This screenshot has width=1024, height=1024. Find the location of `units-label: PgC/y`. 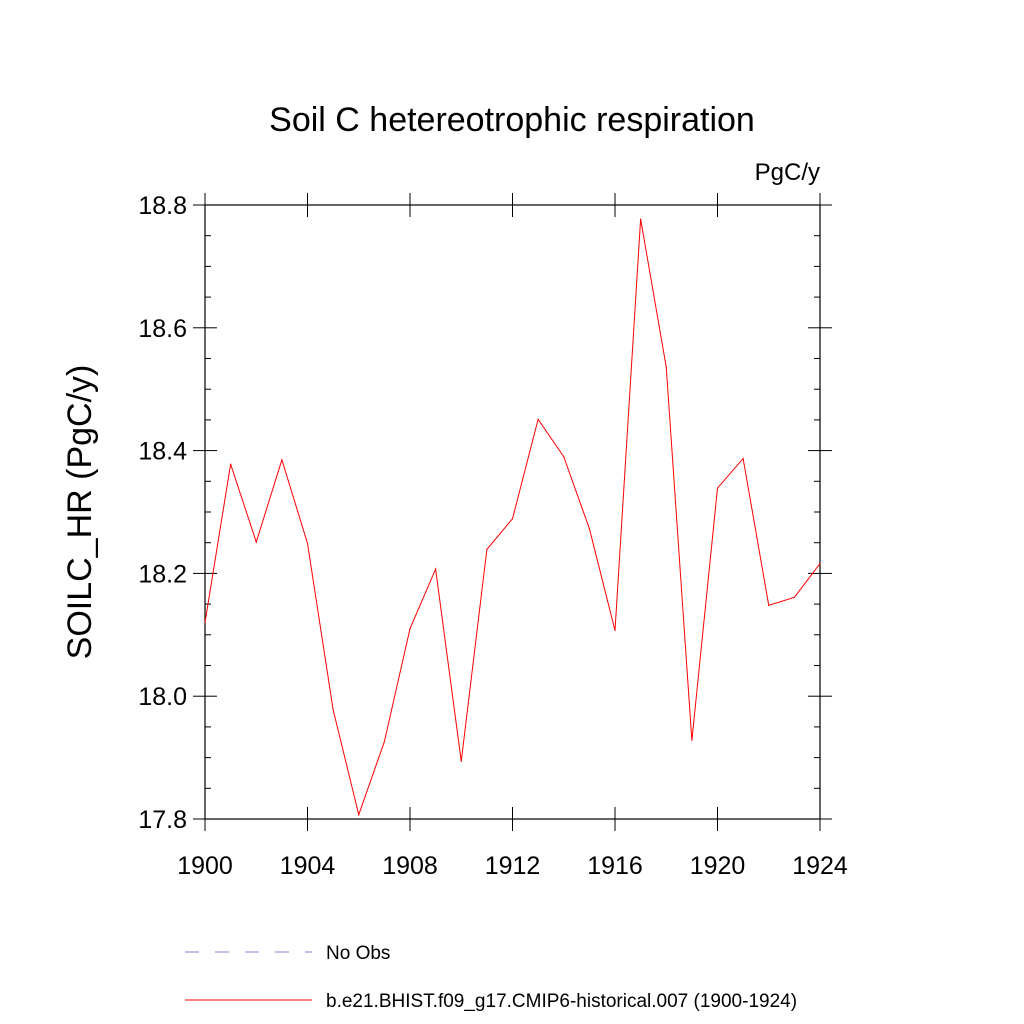

units-label: PgC/y is located at coordinates (787, 172).